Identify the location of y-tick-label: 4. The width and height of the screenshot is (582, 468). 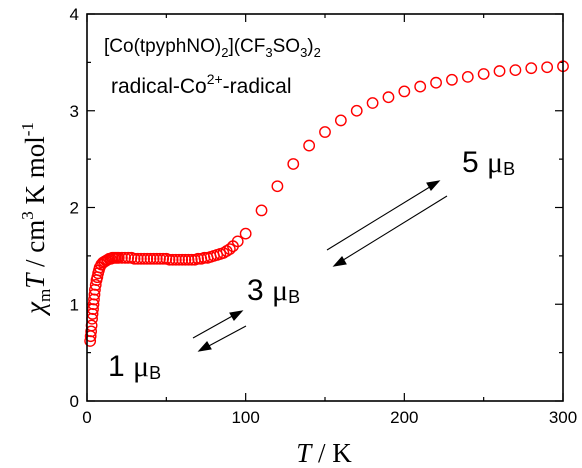
(74, 14).